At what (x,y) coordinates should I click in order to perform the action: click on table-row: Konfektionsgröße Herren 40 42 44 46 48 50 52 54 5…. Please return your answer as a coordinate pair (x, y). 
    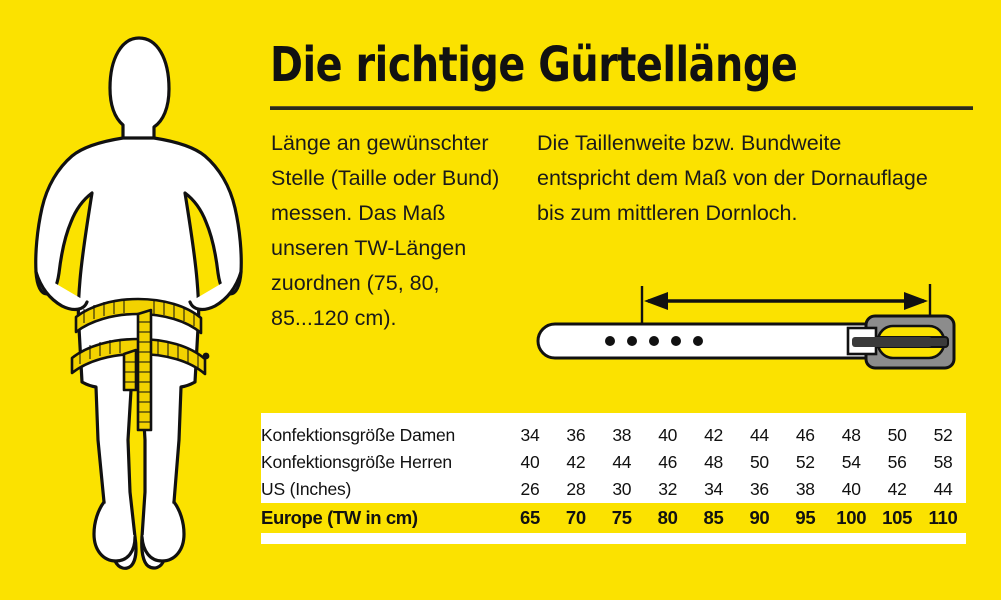
    Looking at the image, I should click on (613, 462).